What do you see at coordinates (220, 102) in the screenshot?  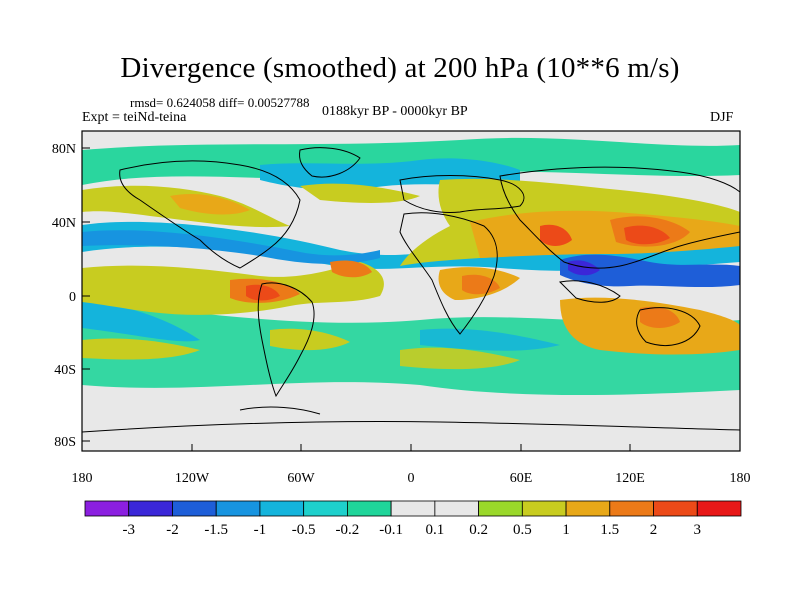 I see `rmsd-diff-label: rmsd= 0.624058 diff= 0.00527788` at bounding box center [220, 102].